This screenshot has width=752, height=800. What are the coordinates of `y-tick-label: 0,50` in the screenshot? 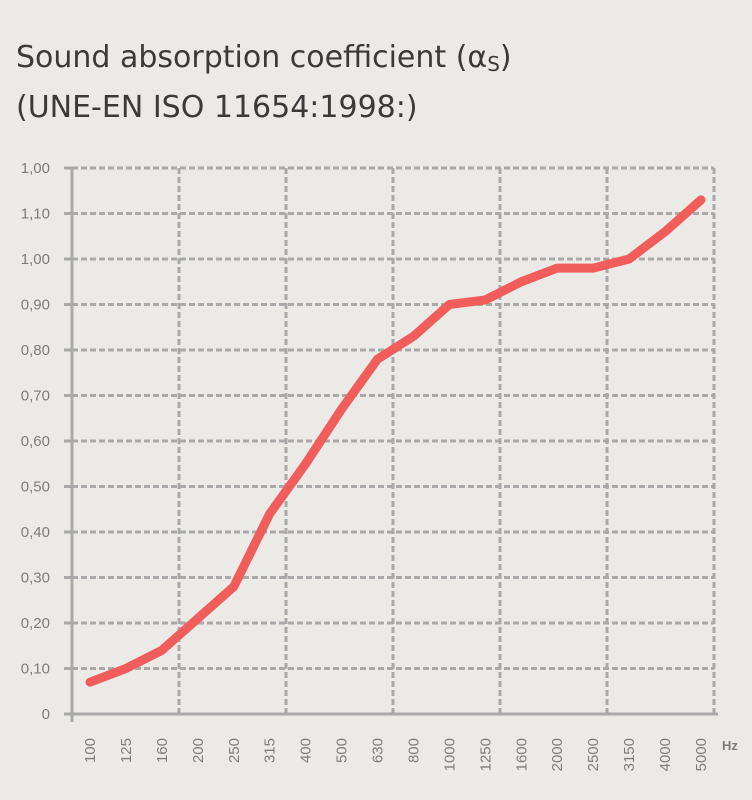 It's located at (35, 487).